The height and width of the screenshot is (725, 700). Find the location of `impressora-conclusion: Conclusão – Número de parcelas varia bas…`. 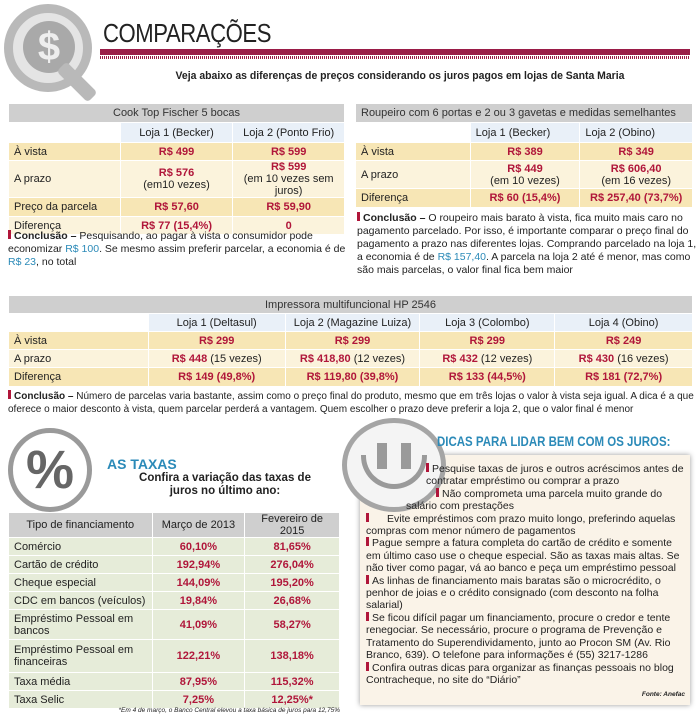

impressora-conclusion: Conclusão – Número de parcelas varia bas… is located at coordinates (351, 402).